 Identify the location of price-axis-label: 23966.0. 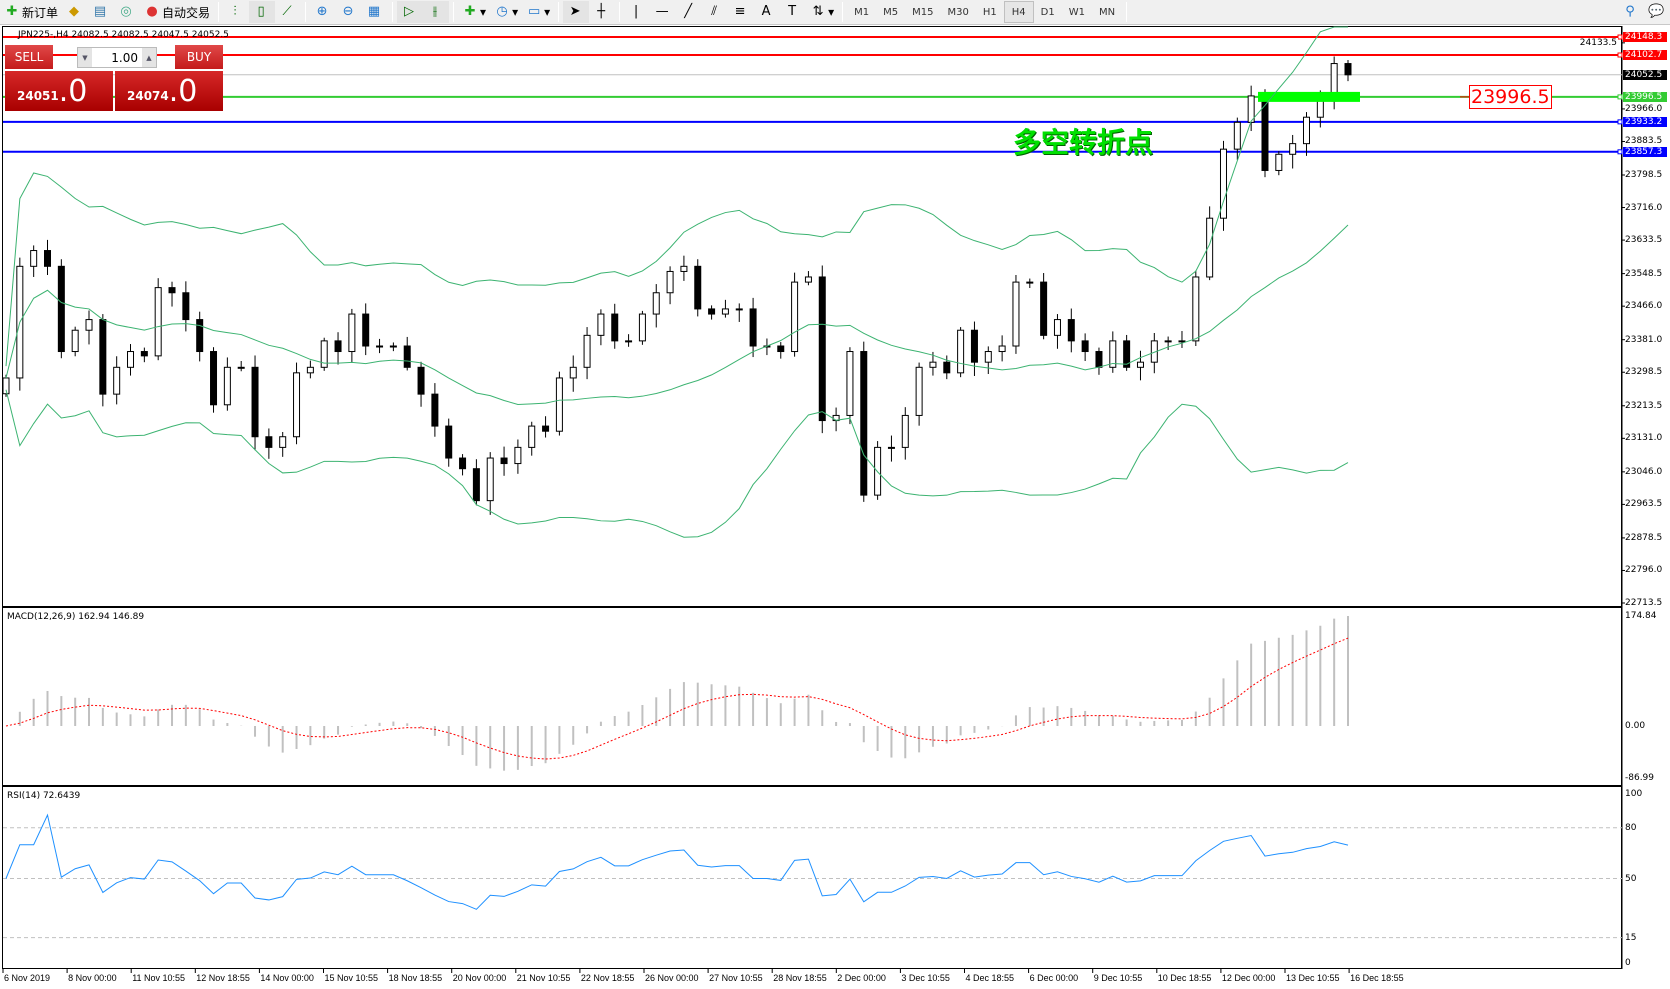
(1644, 108).